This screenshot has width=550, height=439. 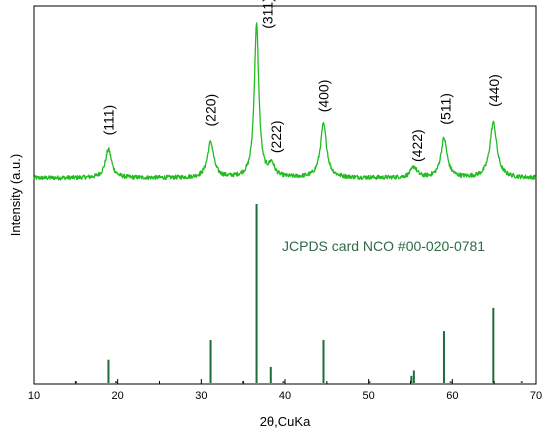 What do you see at coordinates (276, 136) in the screenshot?
I see `peak-label: (222)` at bounding box center [276, 136].